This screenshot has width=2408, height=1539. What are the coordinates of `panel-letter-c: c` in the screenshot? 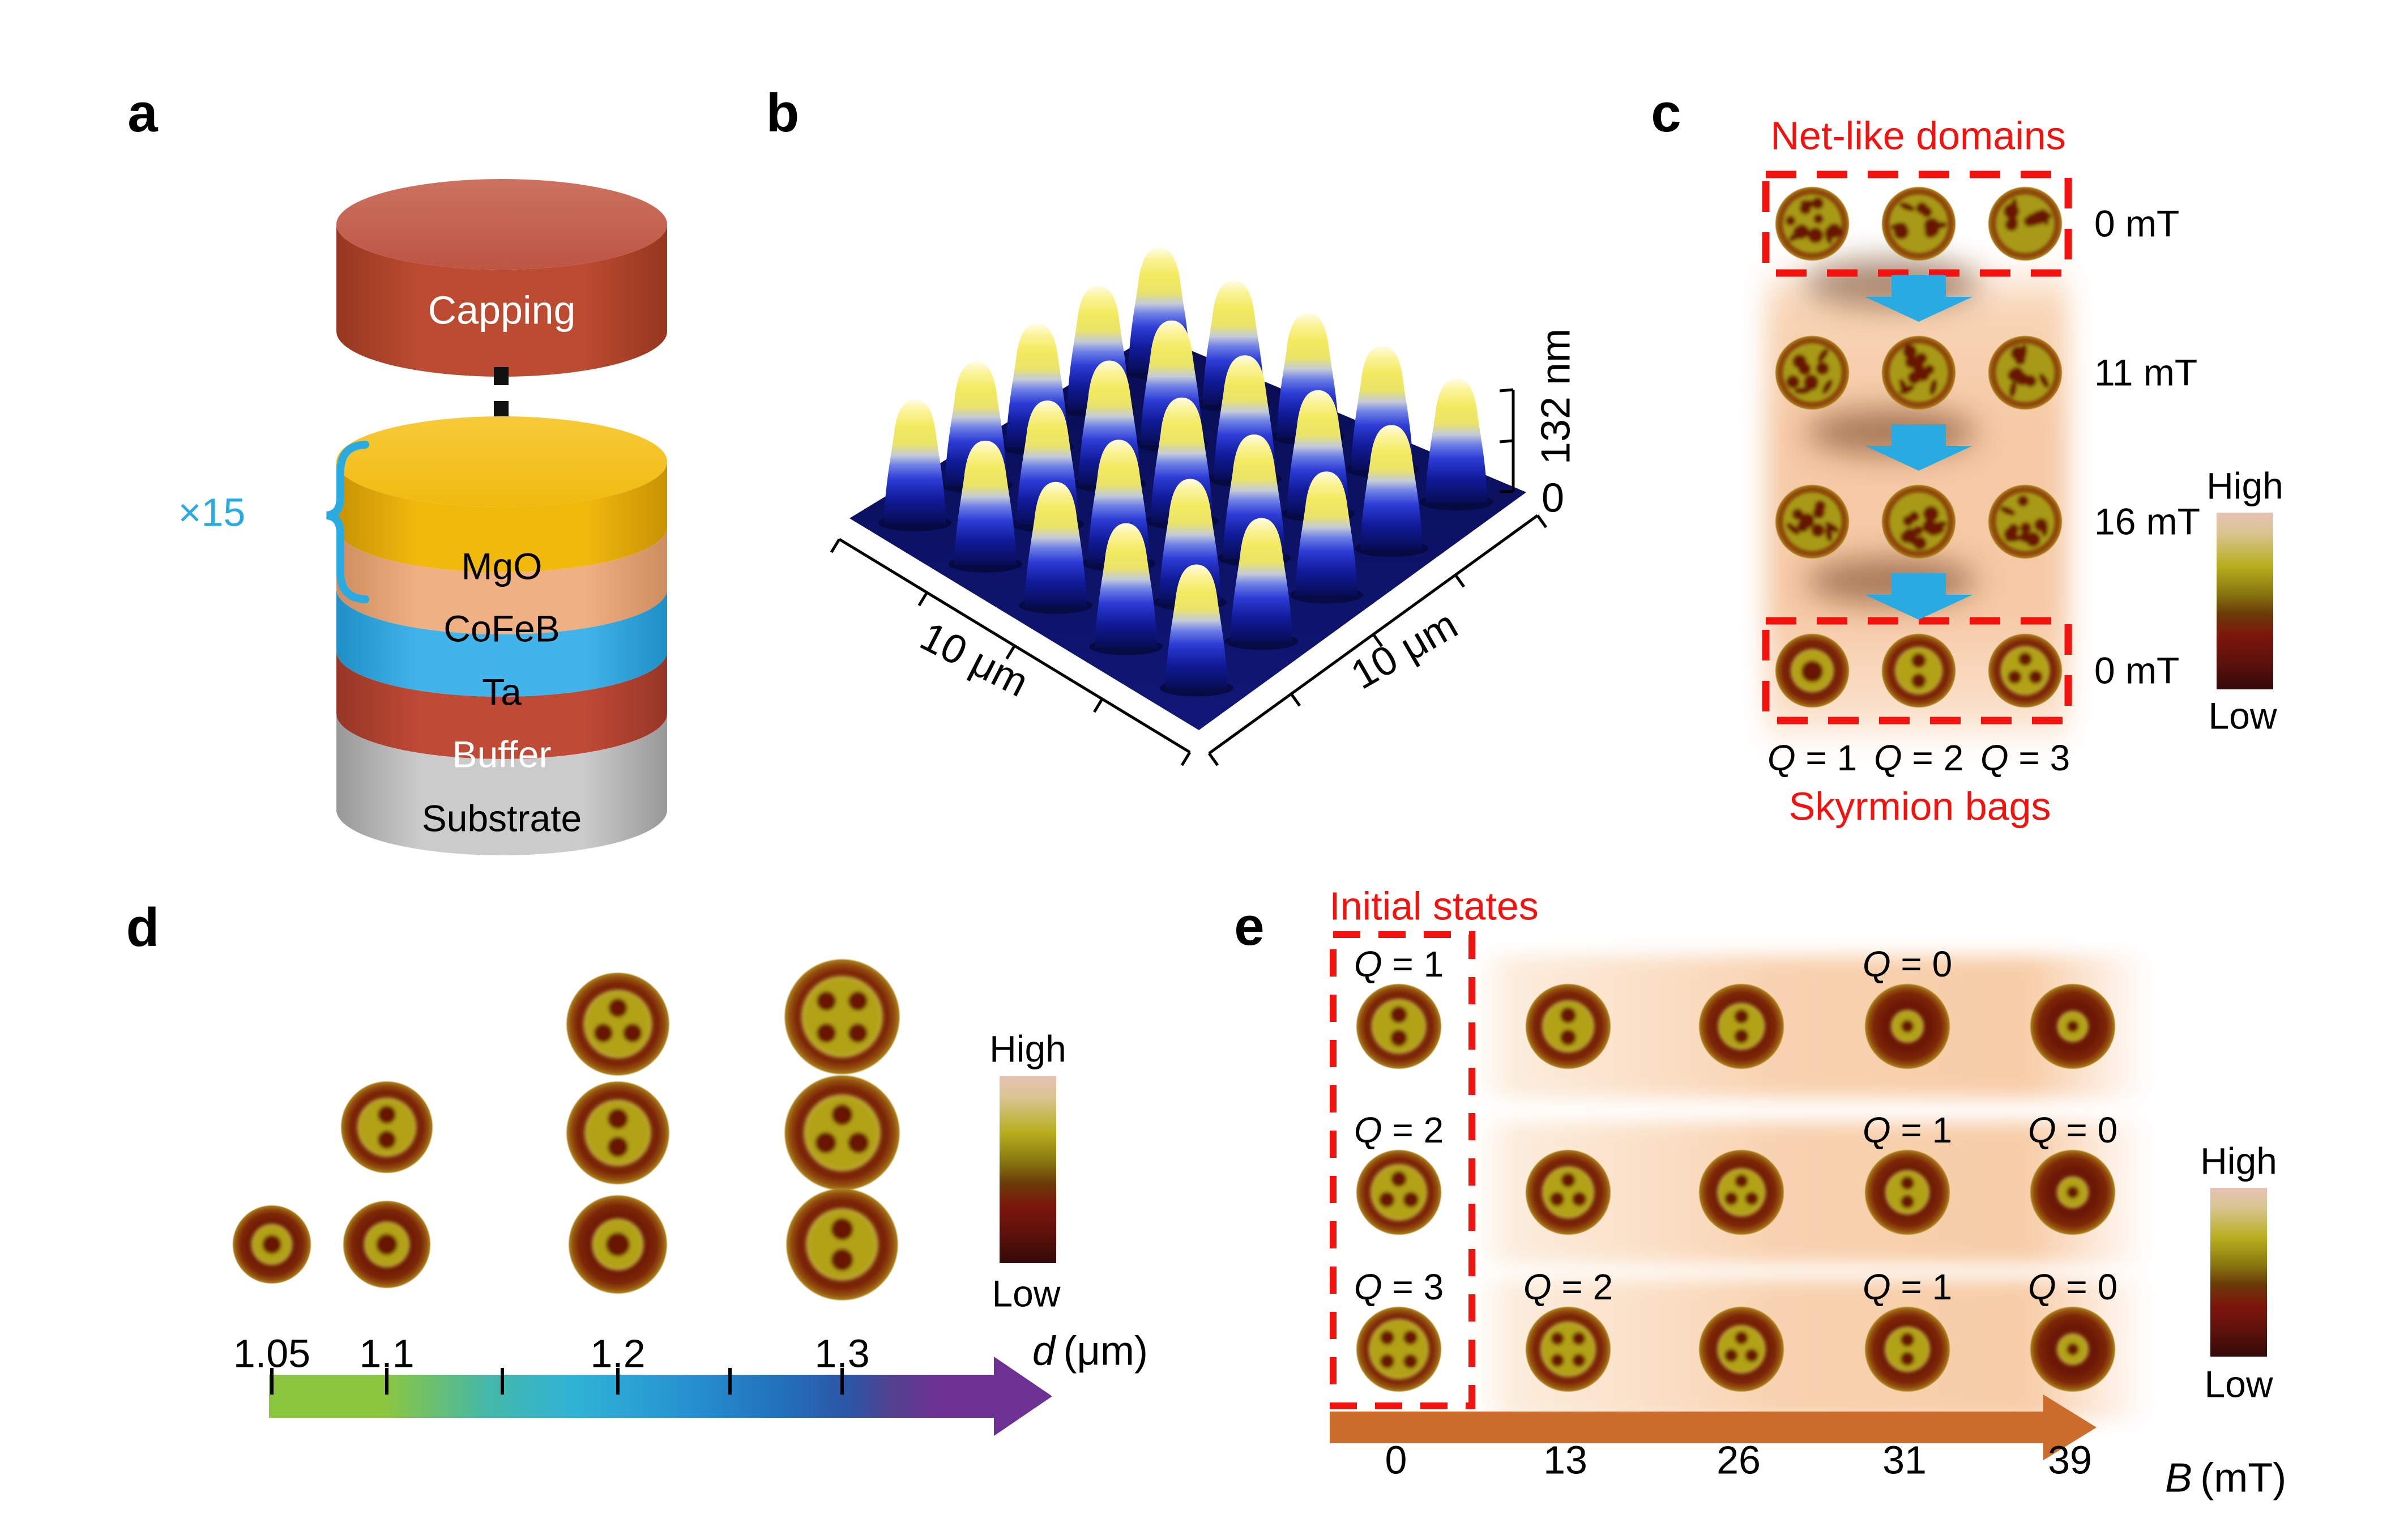 It's located at (1666, 114).